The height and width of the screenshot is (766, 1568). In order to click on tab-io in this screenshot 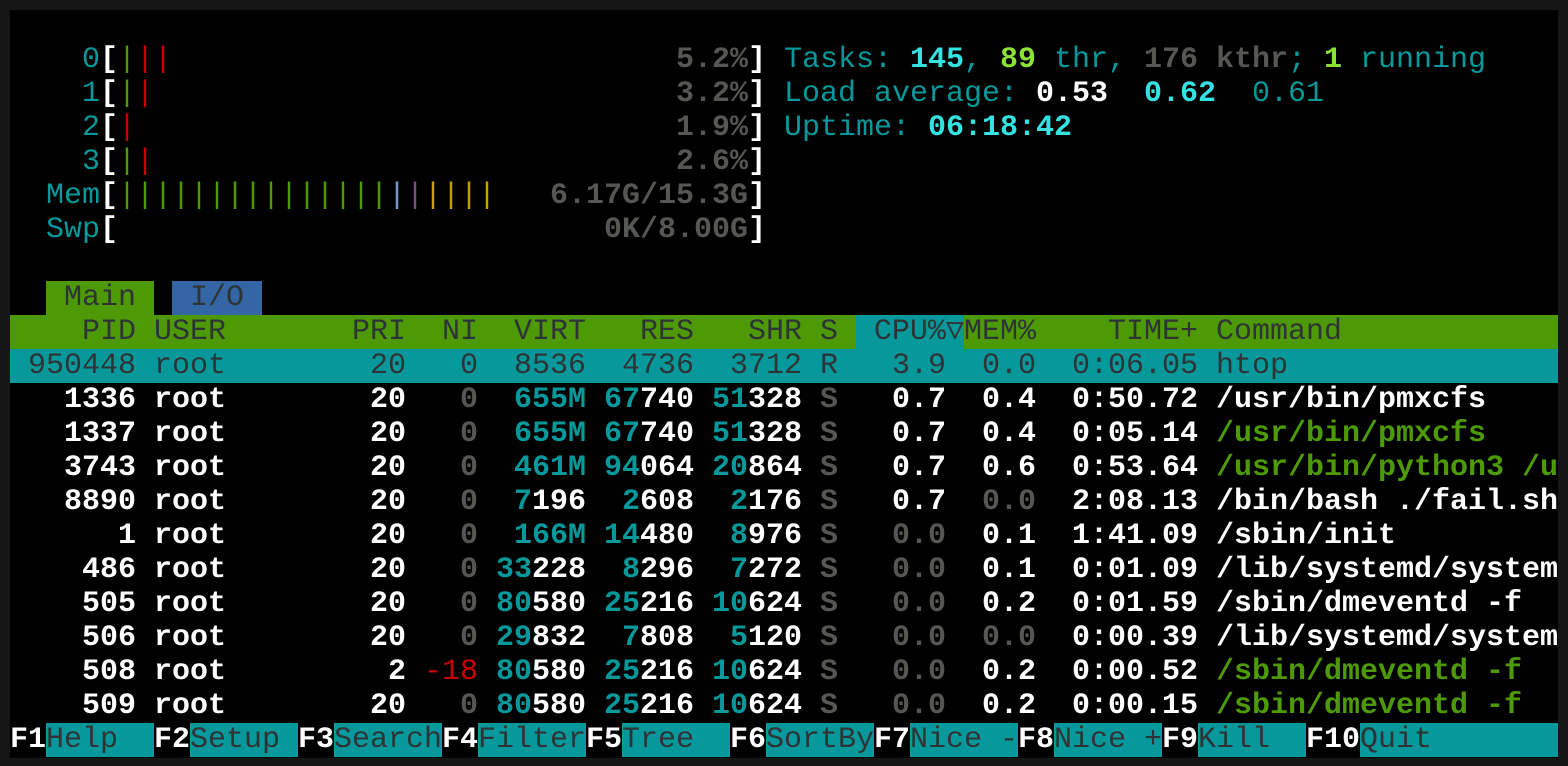, I will do `click(217, 298)`.